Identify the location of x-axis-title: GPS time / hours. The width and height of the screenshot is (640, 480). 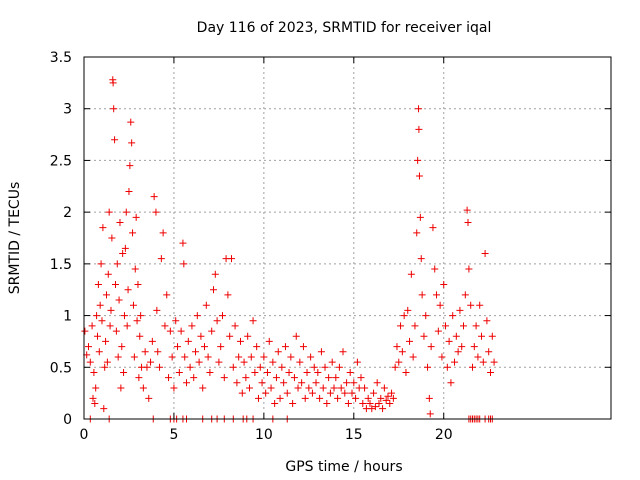
(343, 467).